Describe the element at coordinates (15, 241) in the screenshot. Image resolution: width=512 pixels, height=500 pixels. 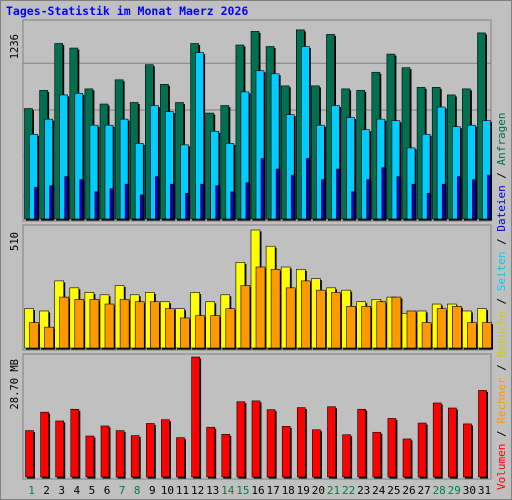
I see `middle-y-max-label: 510` at that location.